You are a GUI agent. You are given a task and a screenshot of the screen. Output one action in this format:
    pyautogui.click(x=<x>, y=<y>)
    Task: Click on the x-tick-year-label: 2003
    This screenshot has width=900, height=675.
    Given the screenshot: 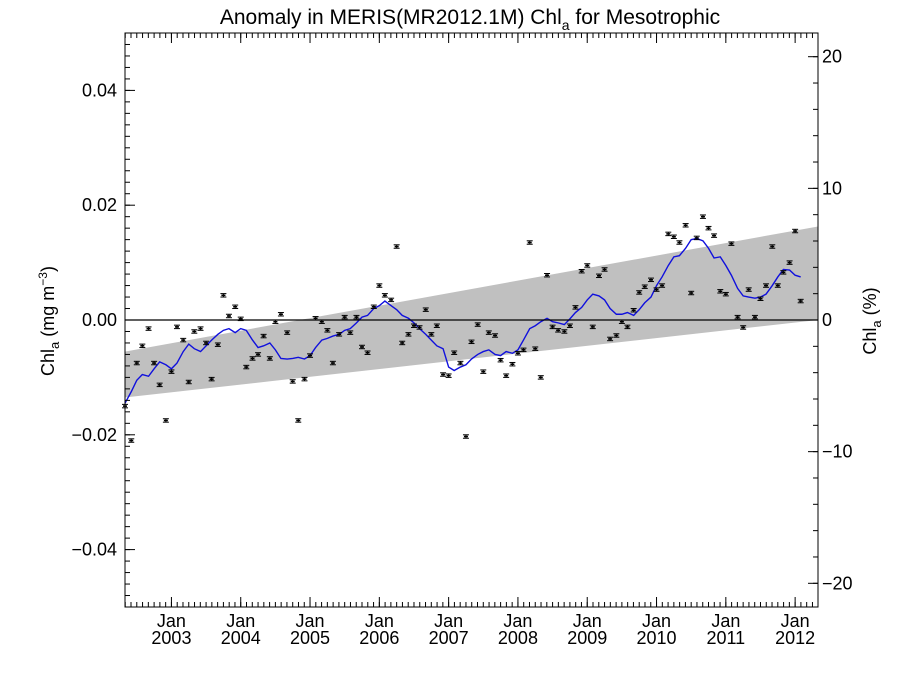 What is the action you would take?
    pyautogui.click(x=171, y=638)
    